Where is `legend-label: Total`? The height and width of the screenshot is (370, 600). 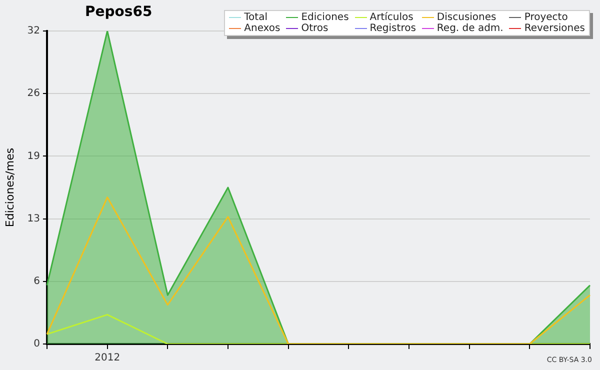 legend-label: Total is located at coordinates (256, 17).